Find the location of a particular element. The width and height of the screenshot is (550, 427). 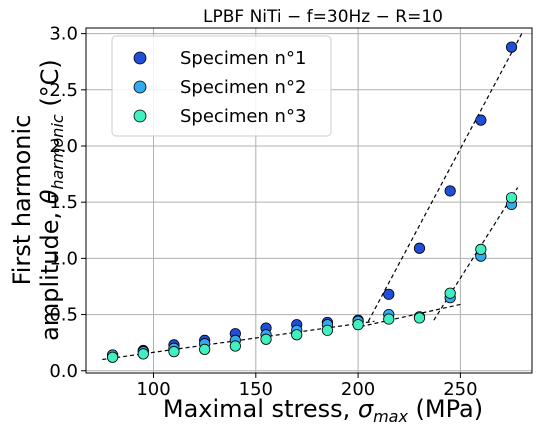

legend-label: Specimen n°2 is located at coordinates (243, 87).